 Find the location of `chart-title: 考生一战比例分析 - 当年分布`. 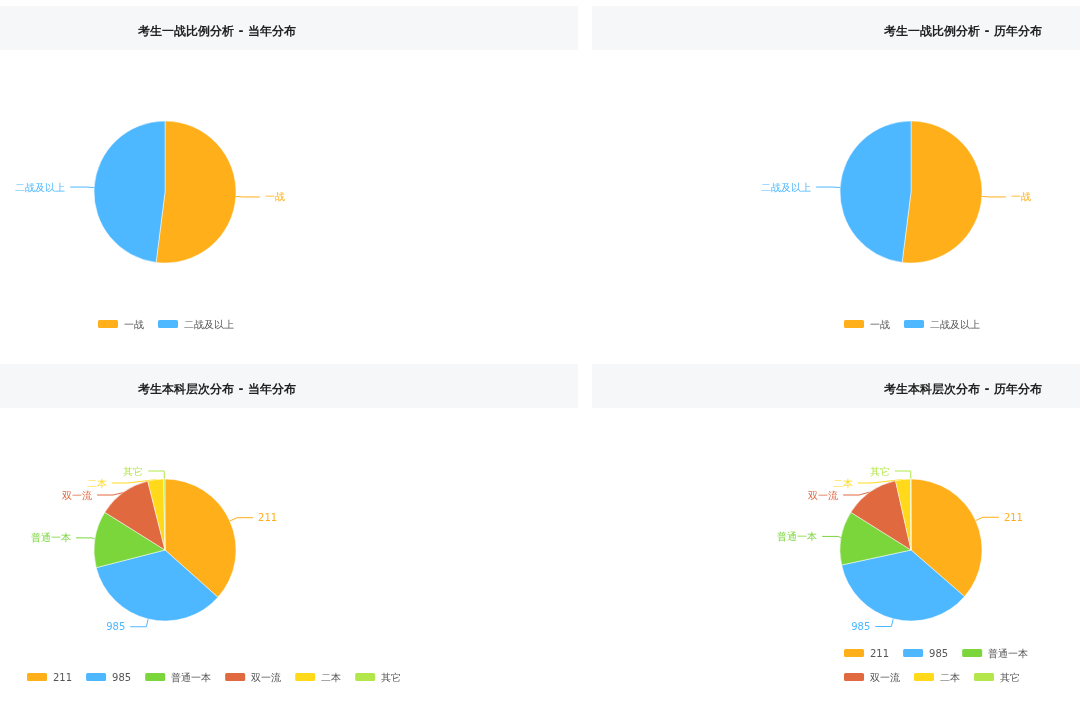

chart-title: 考生一战比例分析 - 当年分布 is located at coordinates (216, 31).